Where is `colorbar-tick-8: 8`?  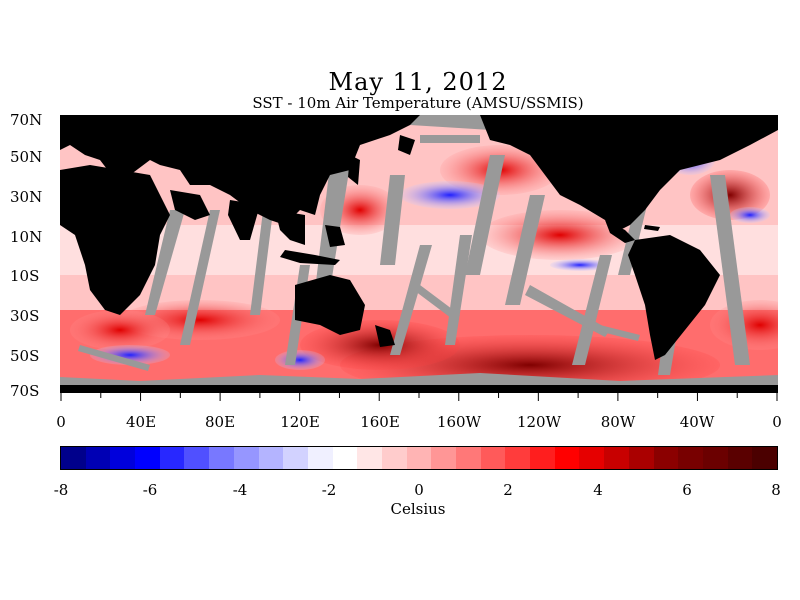
colorbar-tick-8: 8 is located at coordinates (776, 490).